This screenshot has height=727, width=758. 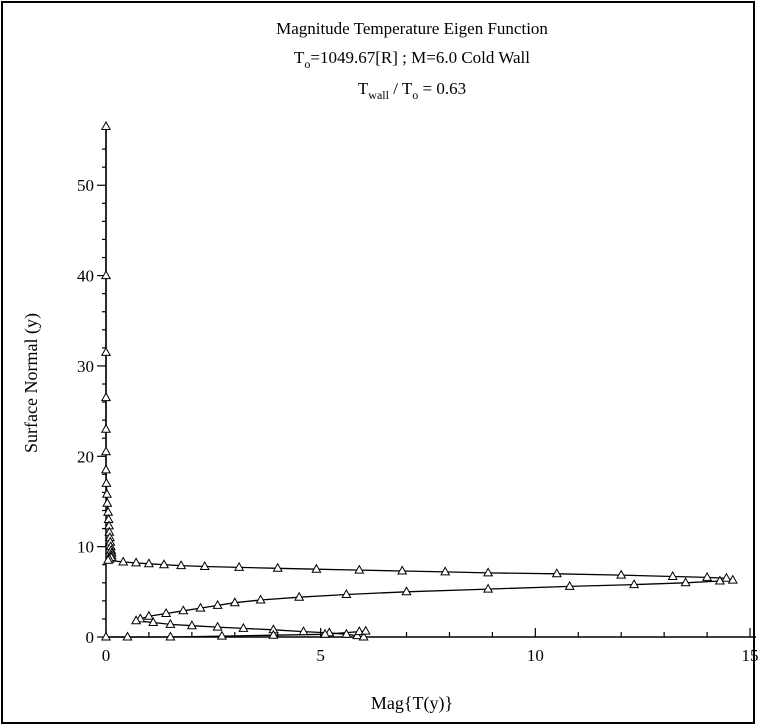 What do you see at coordinates (85, 456) in the screenshot?
I see `y-tick-label: 20` at bounding box center [85, 456].